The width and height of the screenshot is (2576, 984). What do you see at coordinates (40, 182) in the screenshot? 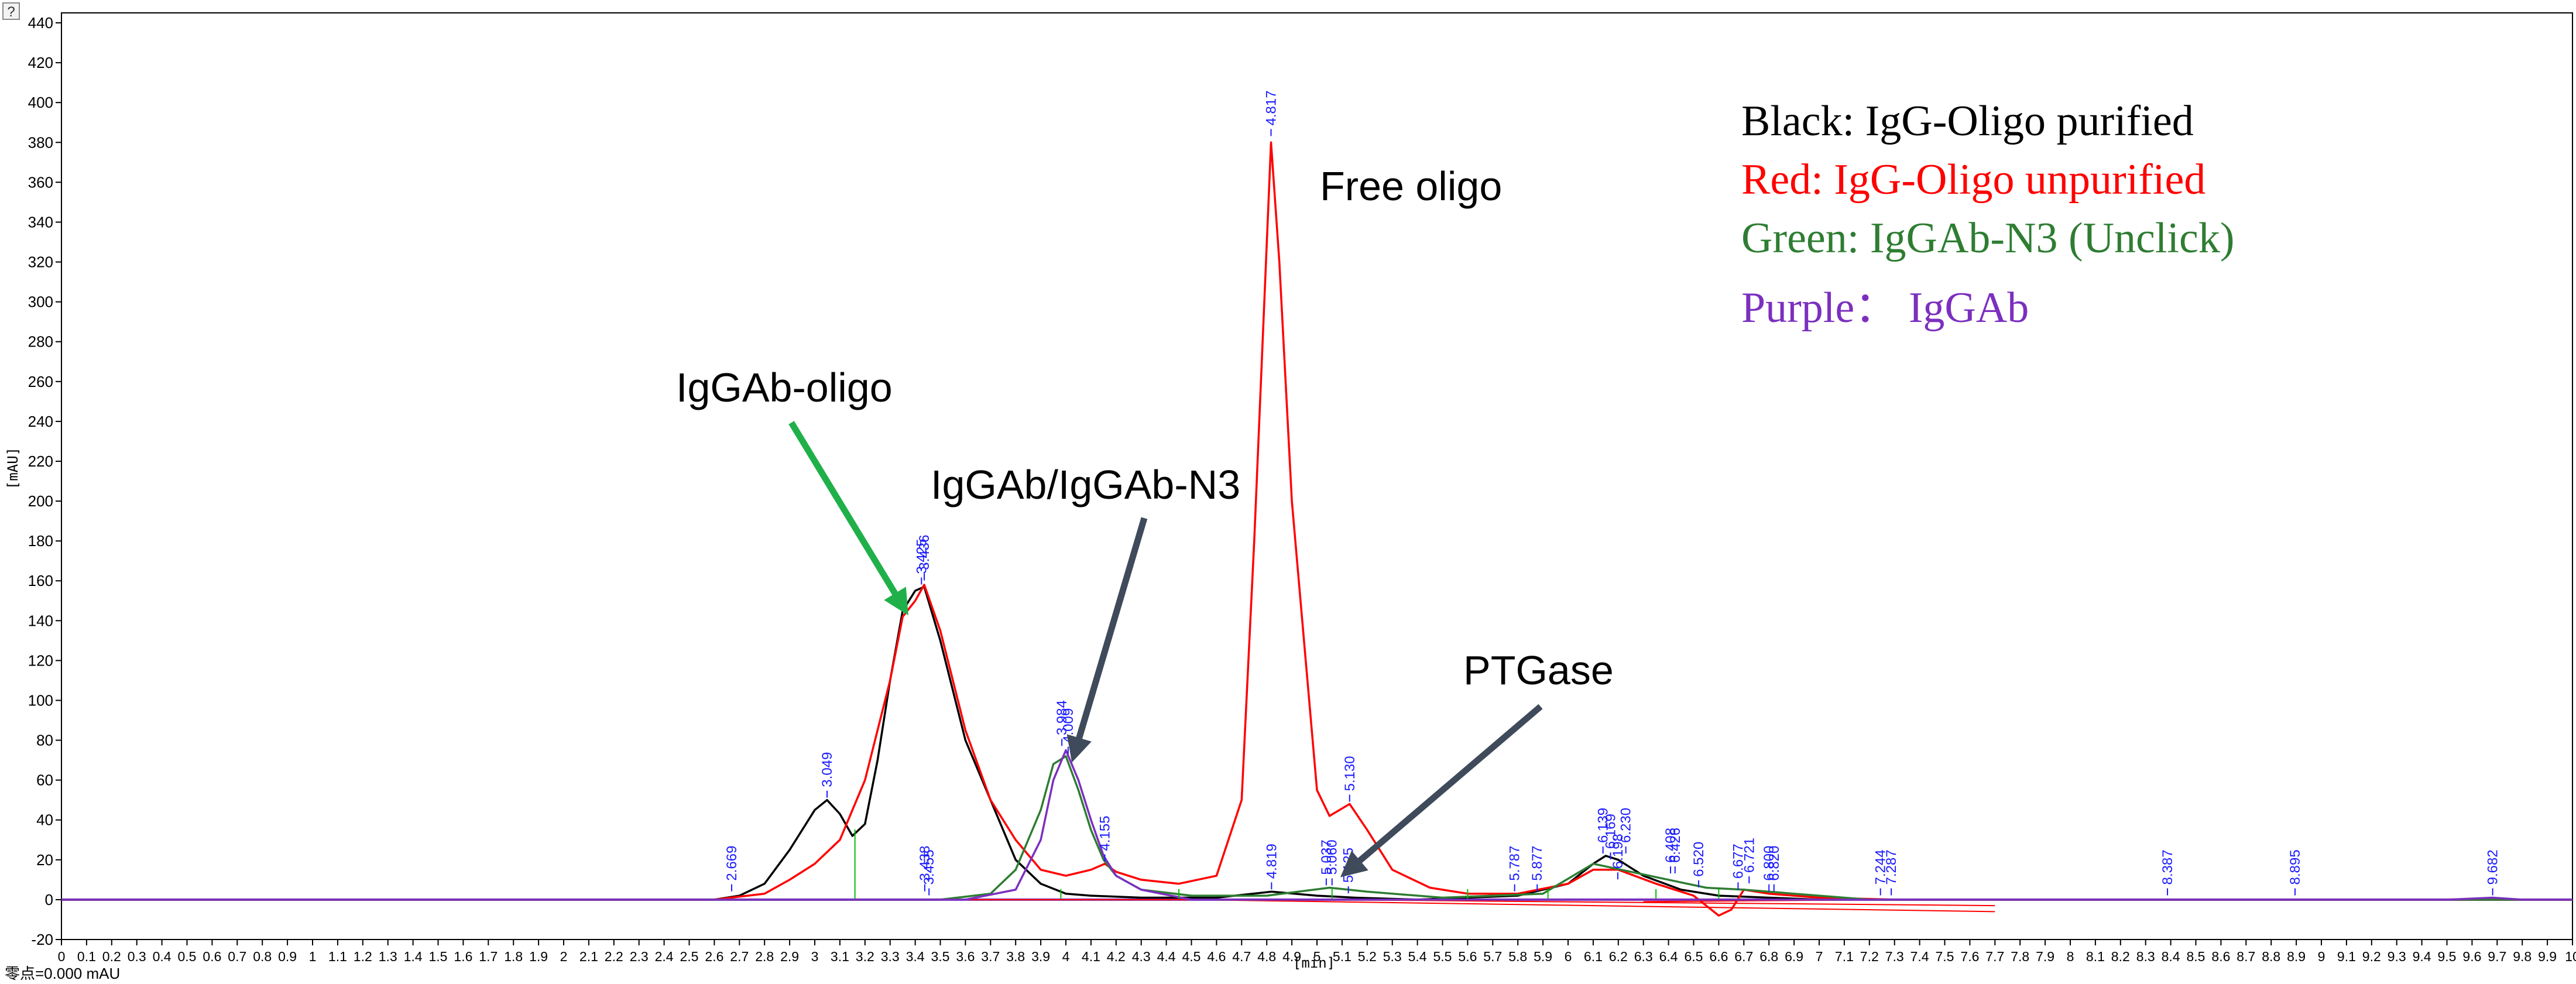
I see `y-tick-label: 360` at bounding box center [40, 182].